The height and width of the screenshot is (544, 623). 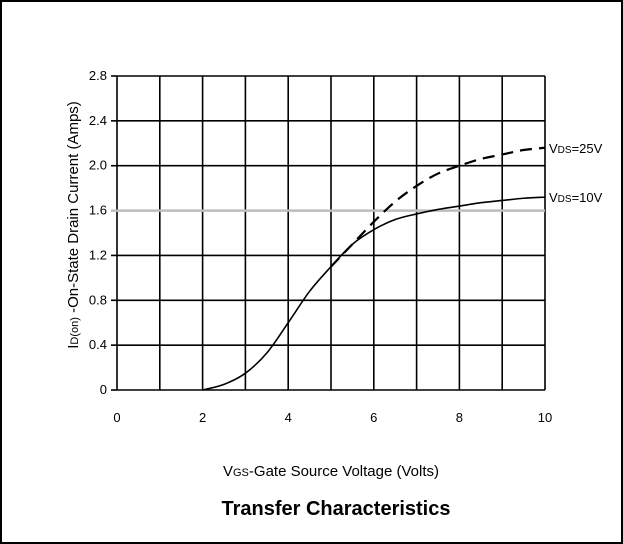 What do you see at coordinates (241, 473) in the screenshot?
I see `x-axis-label-sub: GS` at bounding box center [241, 473].